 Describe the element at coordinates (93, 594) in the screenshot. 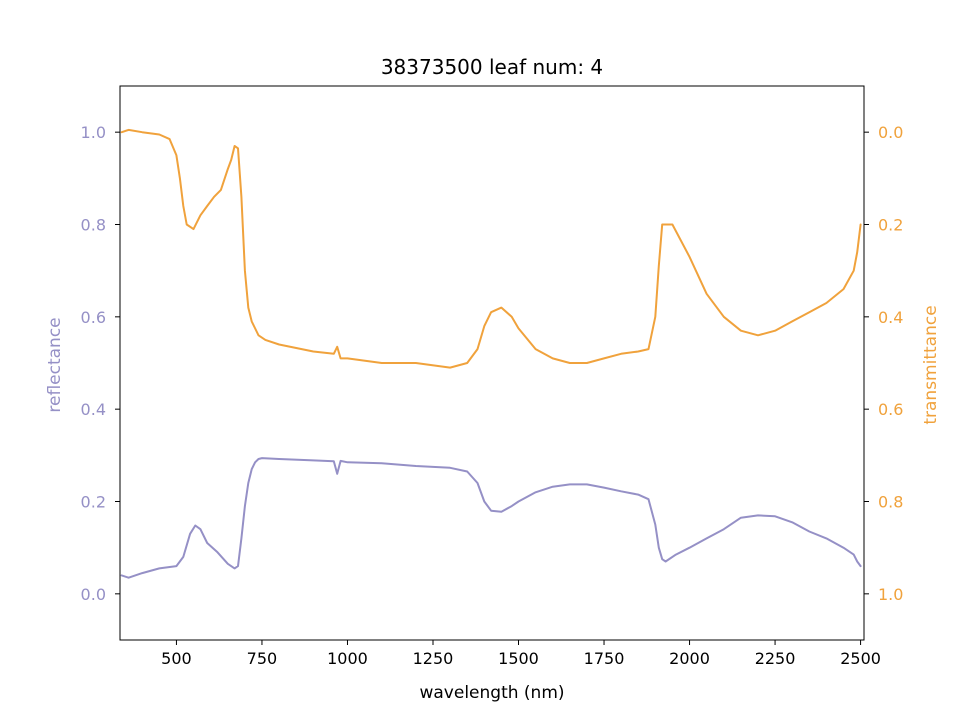

I see `y-left-tick-label: 0.0` at that location.